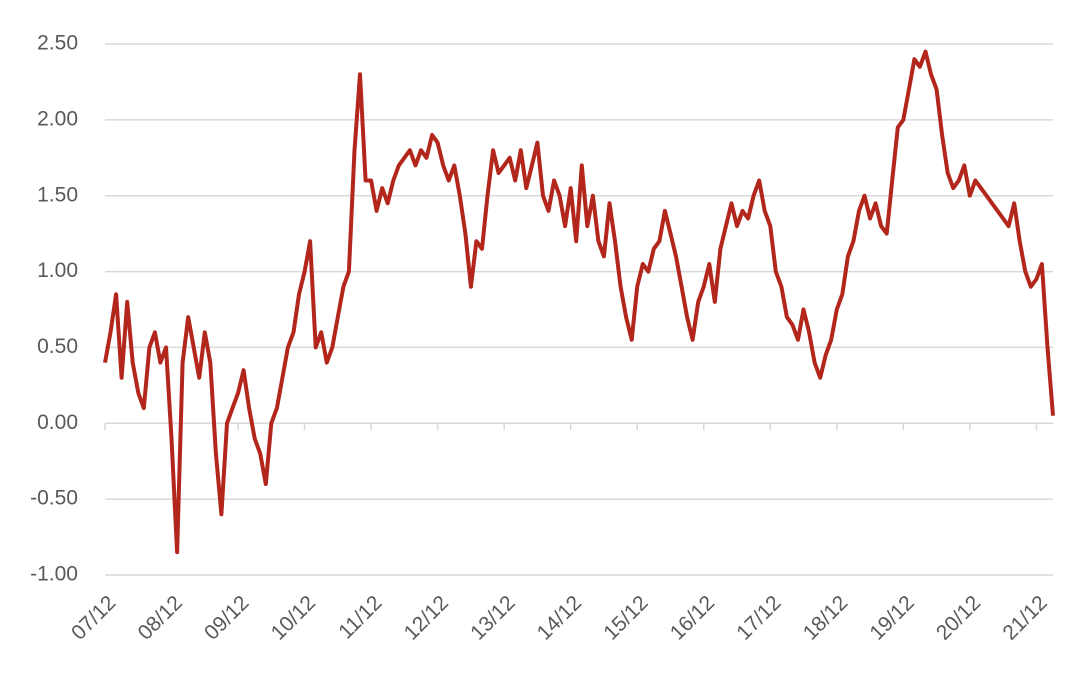 The width and height of the screenshot is (1080, 677). Describe the element at coordinates (559, 617) in the screenshot. I see `x-tick-label: 14/12` at that location.